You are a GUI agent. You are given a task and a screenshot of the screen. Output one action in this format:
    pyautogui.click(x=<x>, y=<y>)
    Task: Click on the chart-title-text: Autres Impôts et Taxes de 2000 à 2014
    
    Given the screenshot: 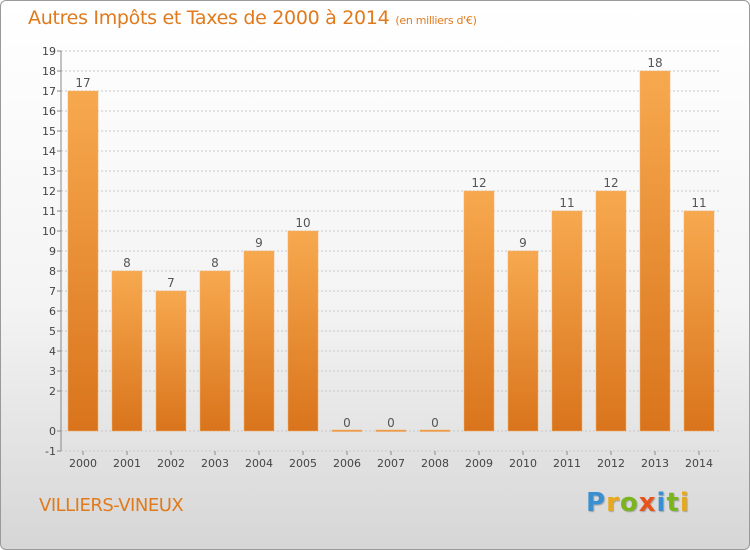 What is the action you would take?
    pyautogui.click(x=209, y=18)
    